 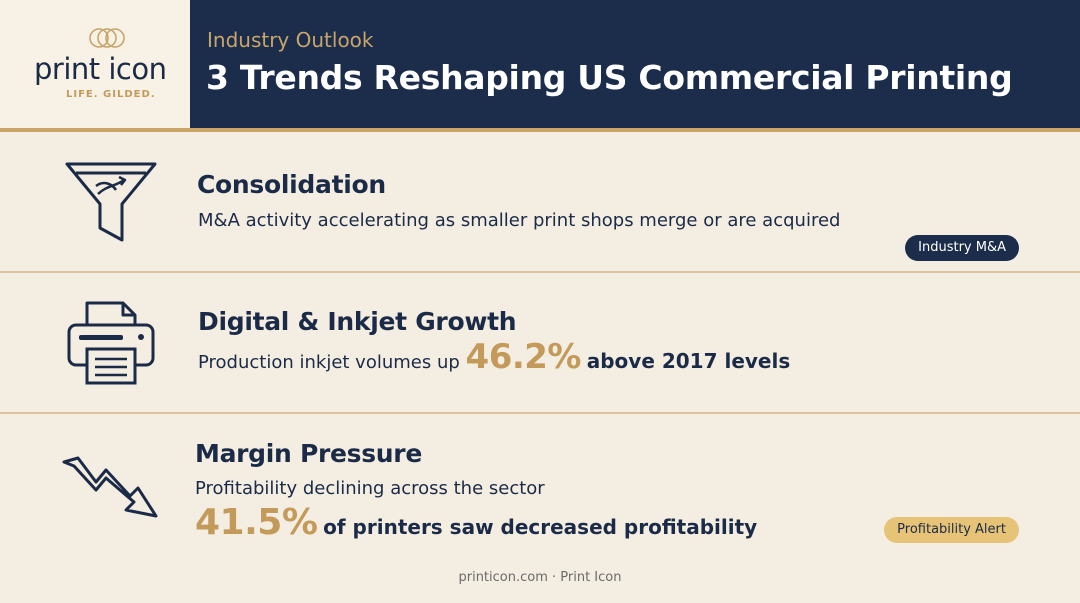 What do you see at coordinates (540, 527) in the screenshot?
I see `stat-suffix: of printers saw decreased profitability` at bounding box center [540, 527].